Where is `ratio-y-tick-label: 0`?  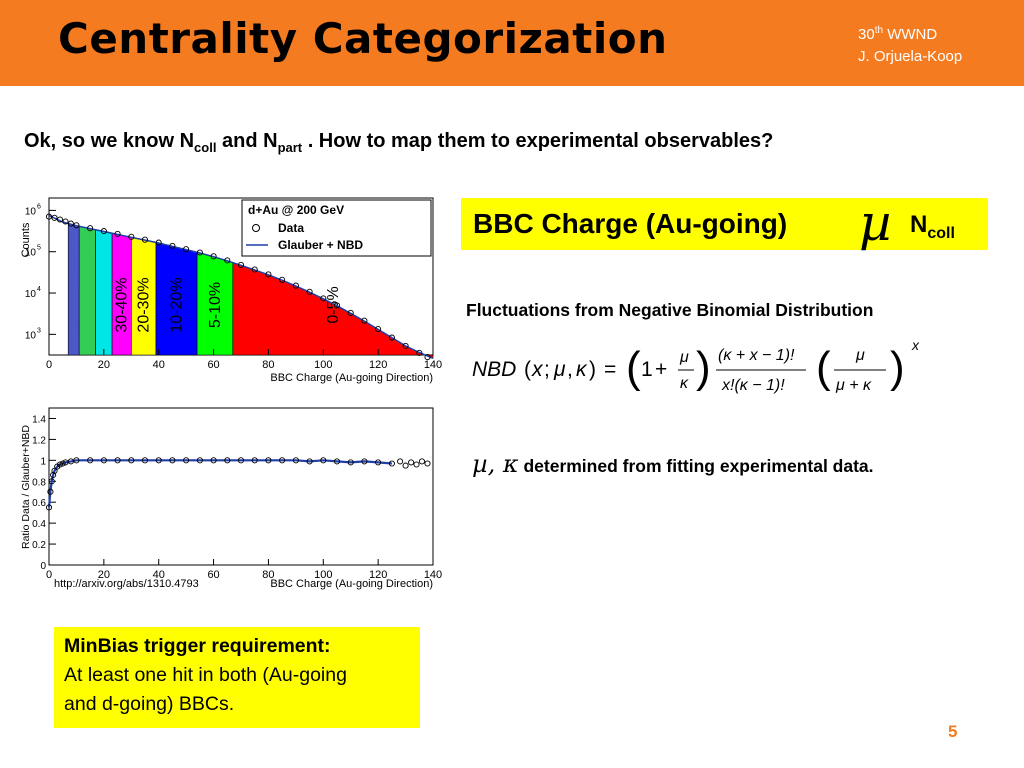 ratio-y-tick-label: 0 is located at coordinates (43, 566).